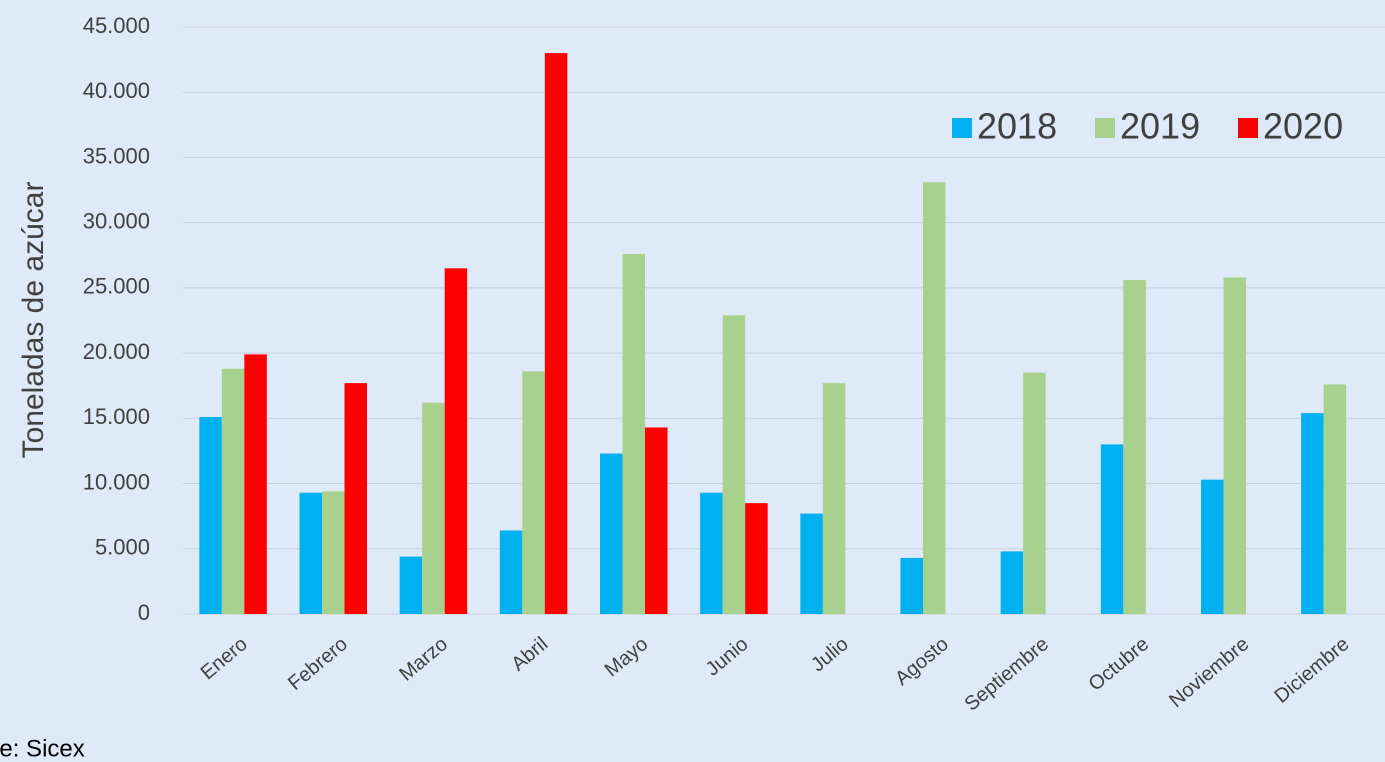 The image size is (1385, 762). I want to click on y-tick-label: 5.000, so click(122, 547).